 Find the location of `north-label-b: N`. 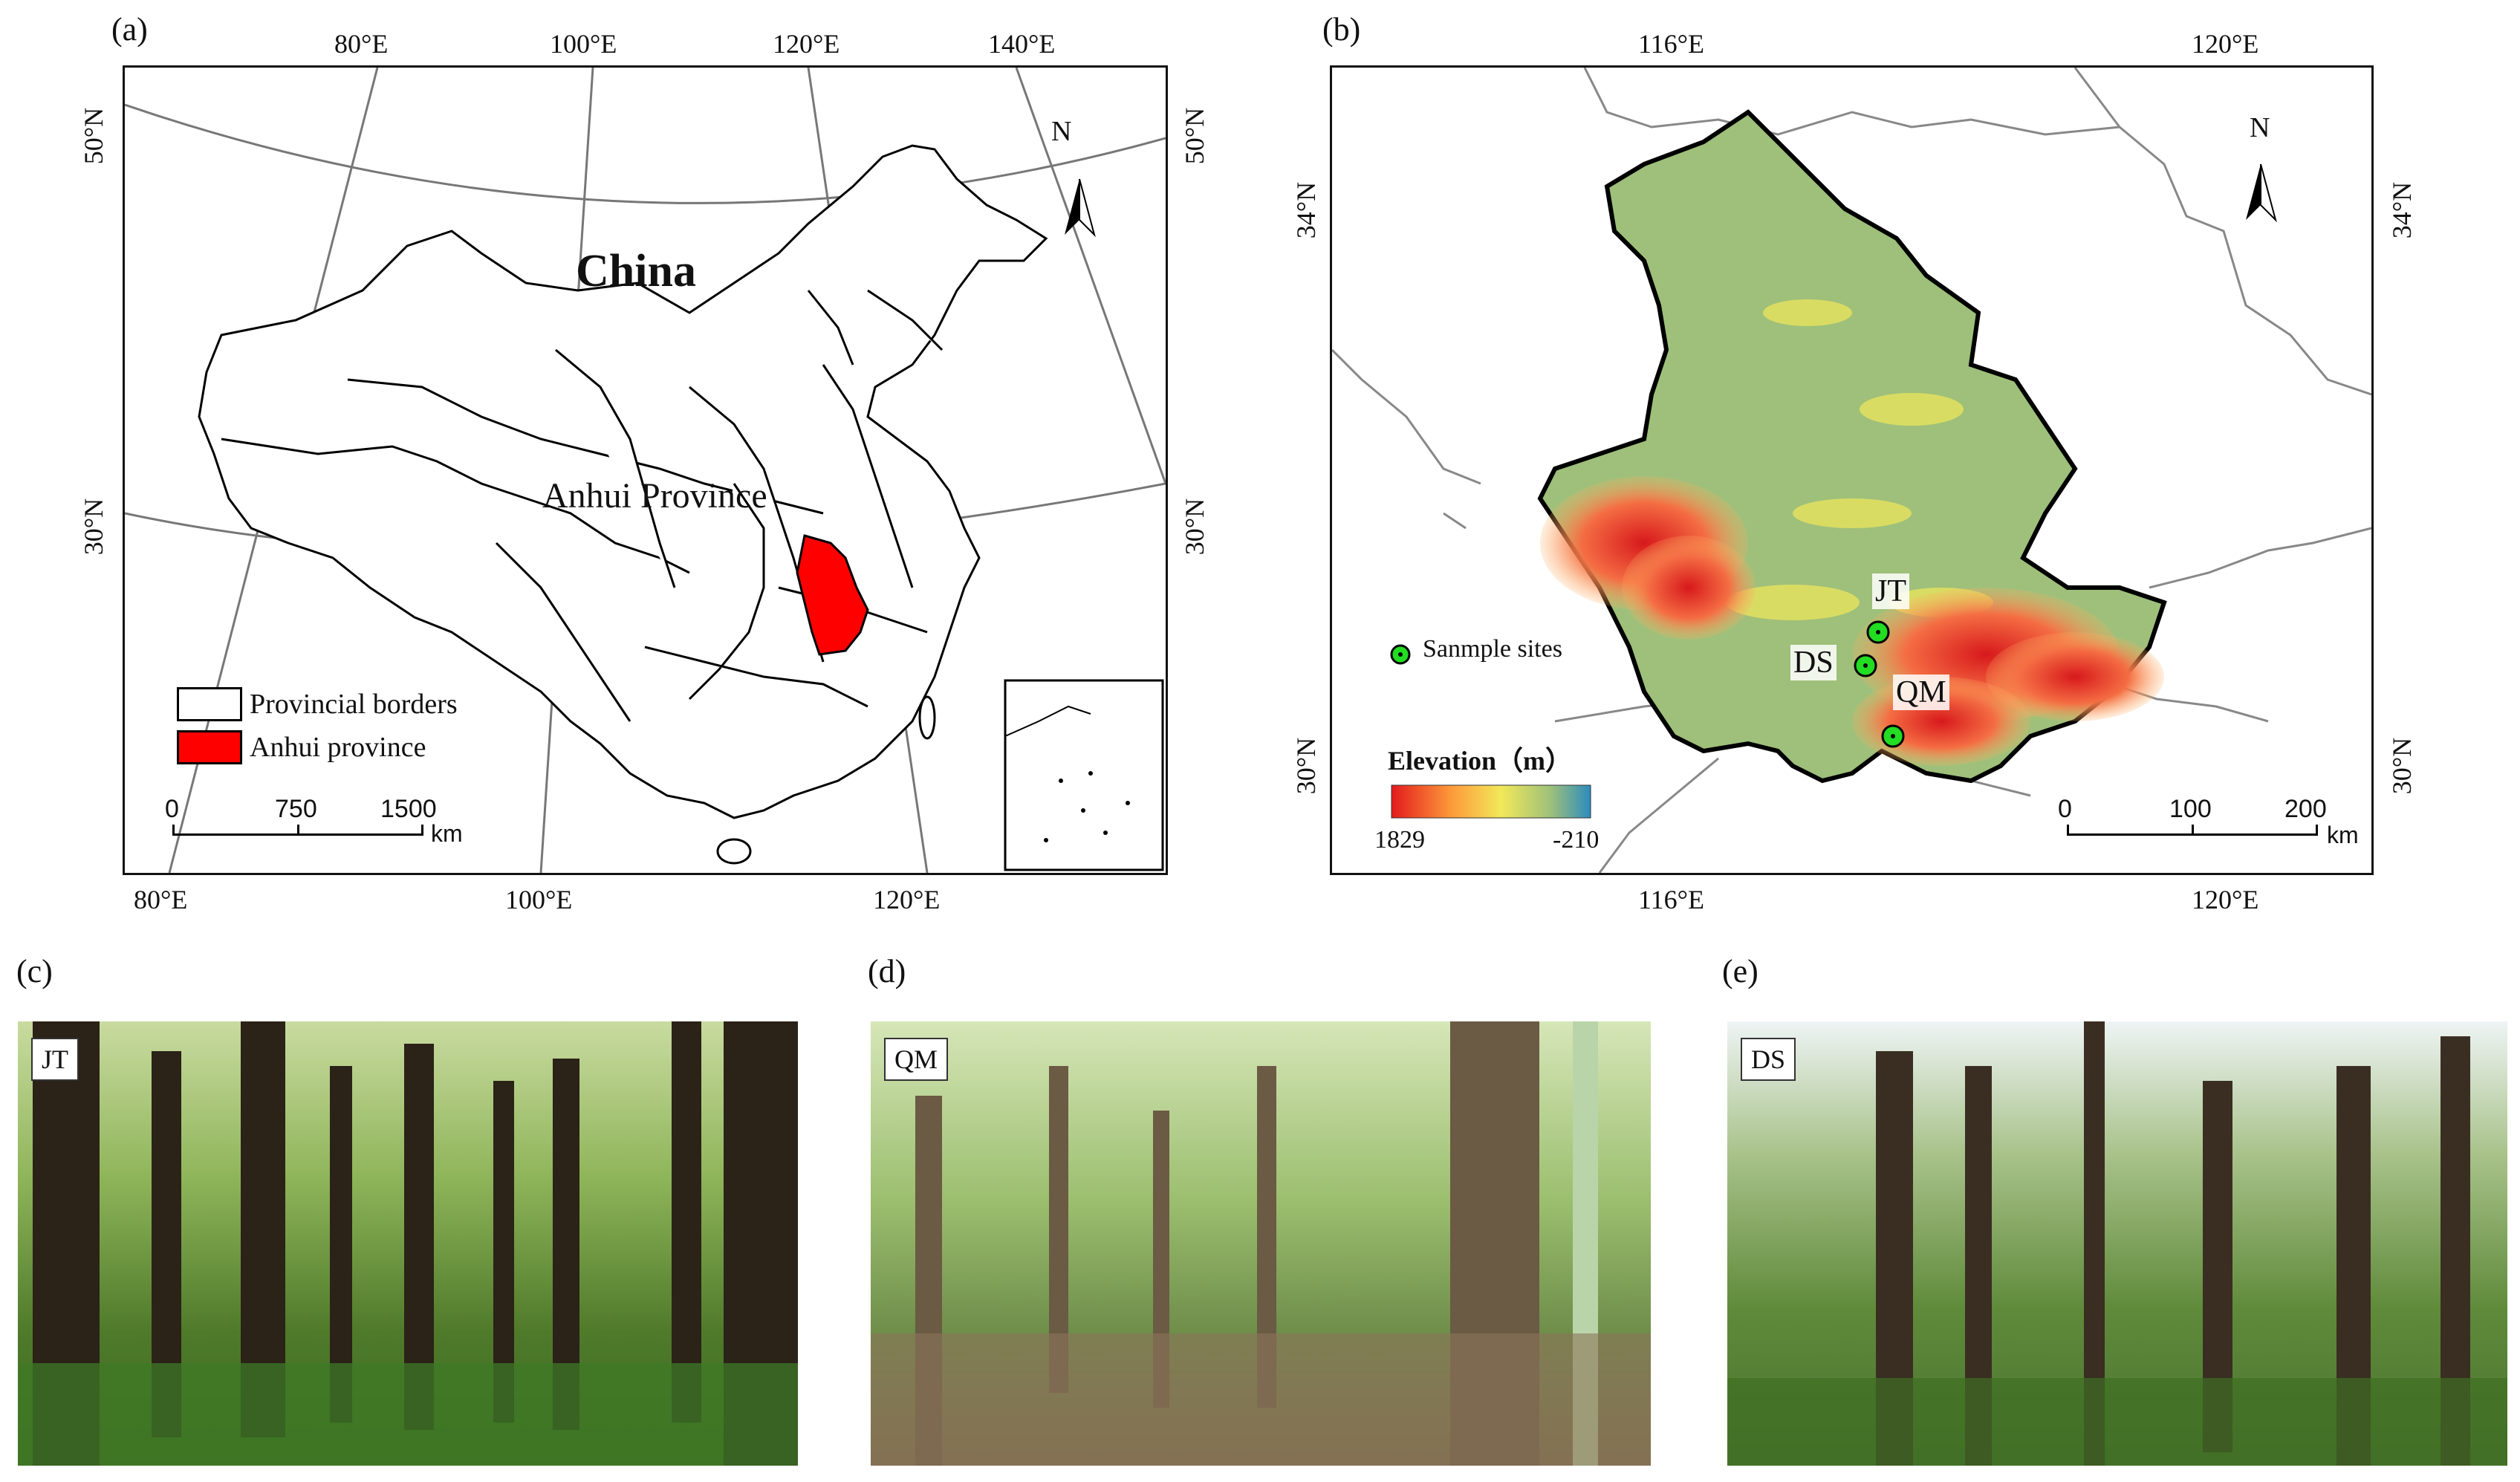

north-label-b: N is located at coordinates (2260, 127).